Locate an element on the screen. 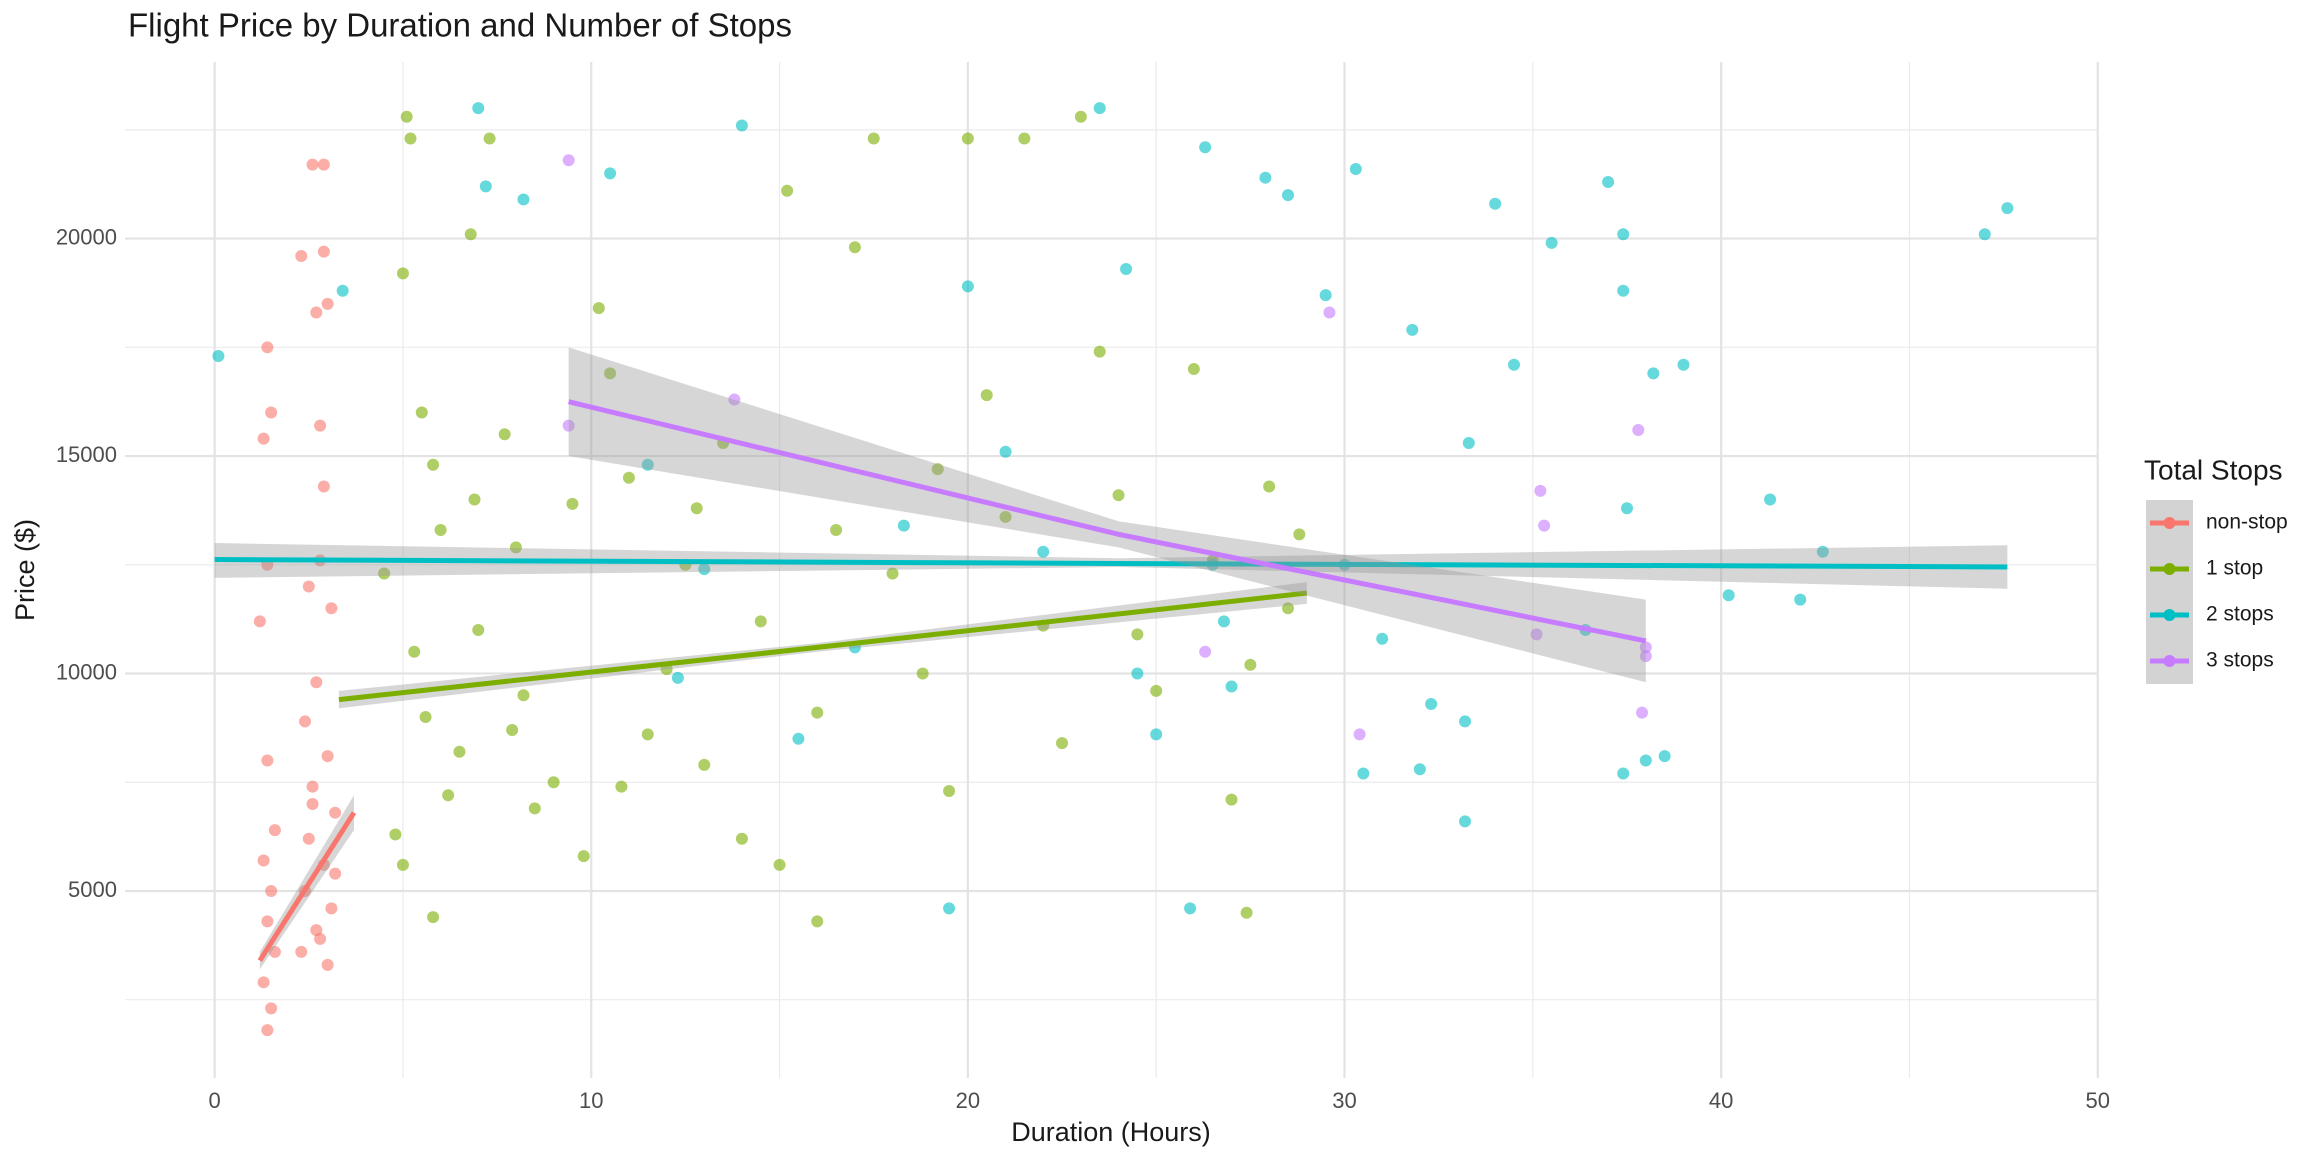  y-tick-label: 5000 is located at coordinates (92, 889).